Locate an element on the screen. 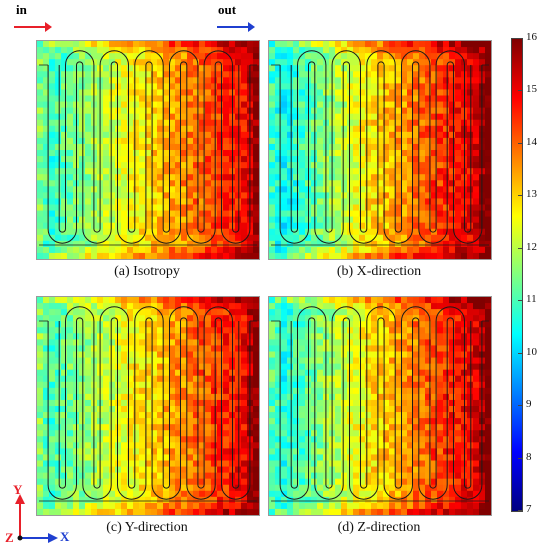 Image resolution: width=541 pixels, height=550 pixels. caption-x-direction: (b) X-direction is located at coordinates (379, 271).